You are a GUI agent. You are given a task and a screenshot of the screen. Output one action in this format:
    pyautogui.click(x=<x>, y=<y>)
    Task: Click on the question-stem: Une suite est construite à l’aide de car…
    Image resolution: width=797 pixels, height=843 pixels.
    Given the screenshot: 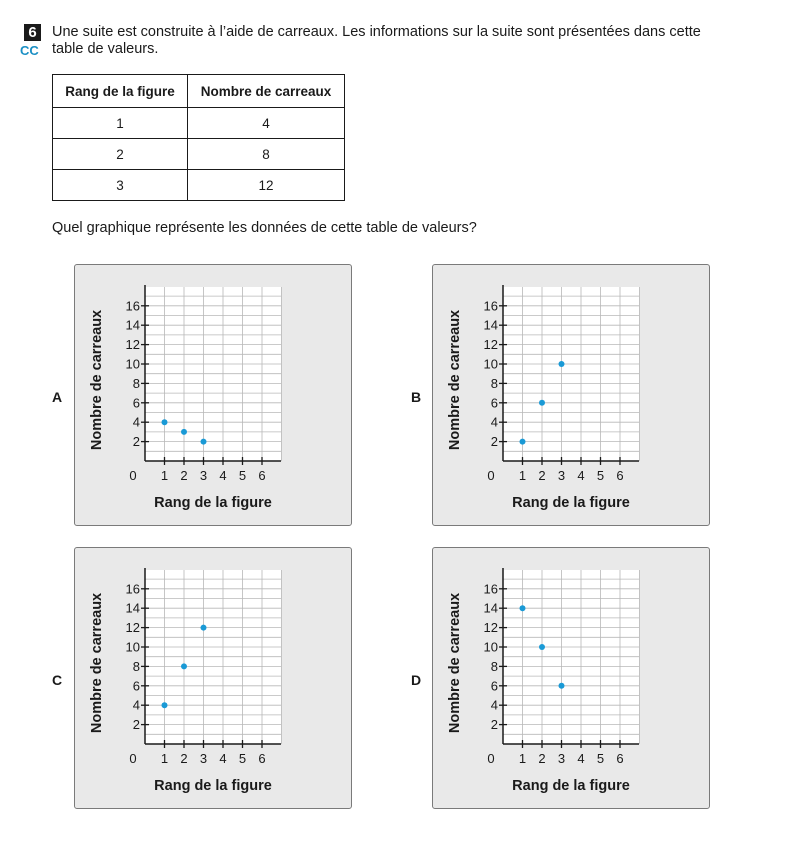 What is the action you would take?
    pyautogui.click(x=397, y=41)
    